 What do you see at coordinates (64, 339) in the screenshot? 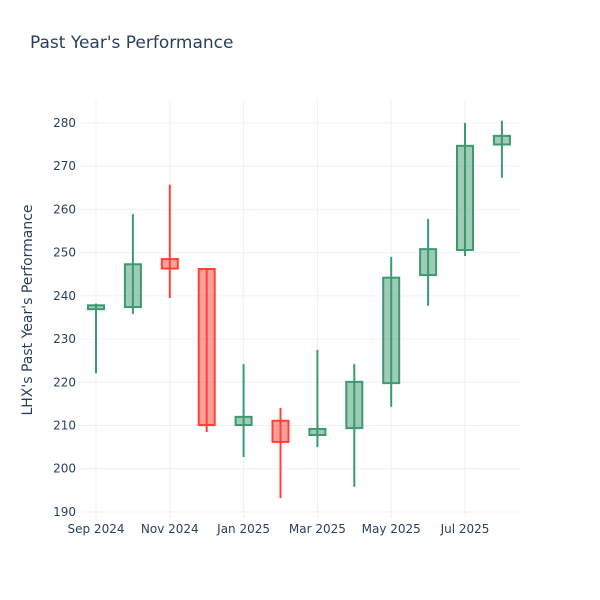
I see `y-tick-label: 230` at bounding box center [64, 339].